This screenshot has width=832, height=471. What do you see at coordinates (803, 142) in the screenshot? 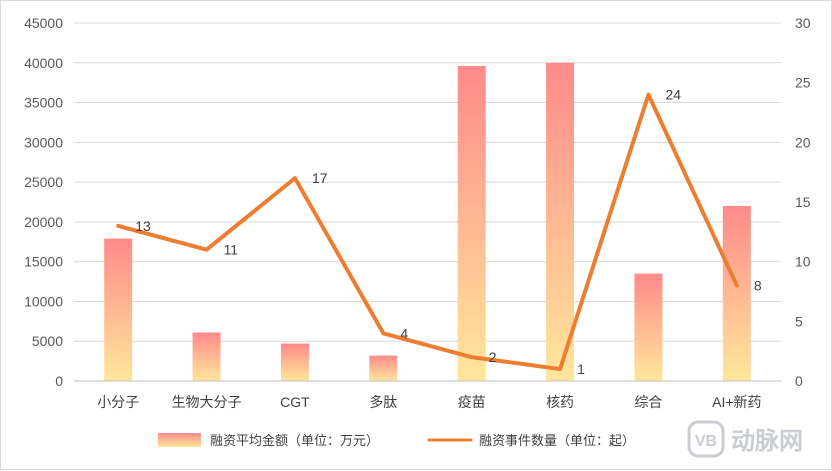
I see `y-right-tick-label: 20` at bounding box center [803, 142].